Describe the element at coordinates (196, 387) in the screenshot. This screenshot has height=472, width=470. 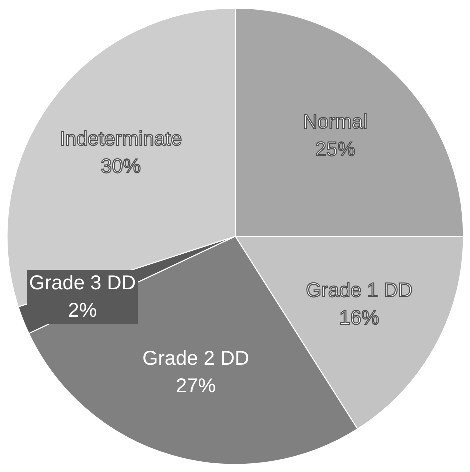
I see `data-label: 27%` at that location.